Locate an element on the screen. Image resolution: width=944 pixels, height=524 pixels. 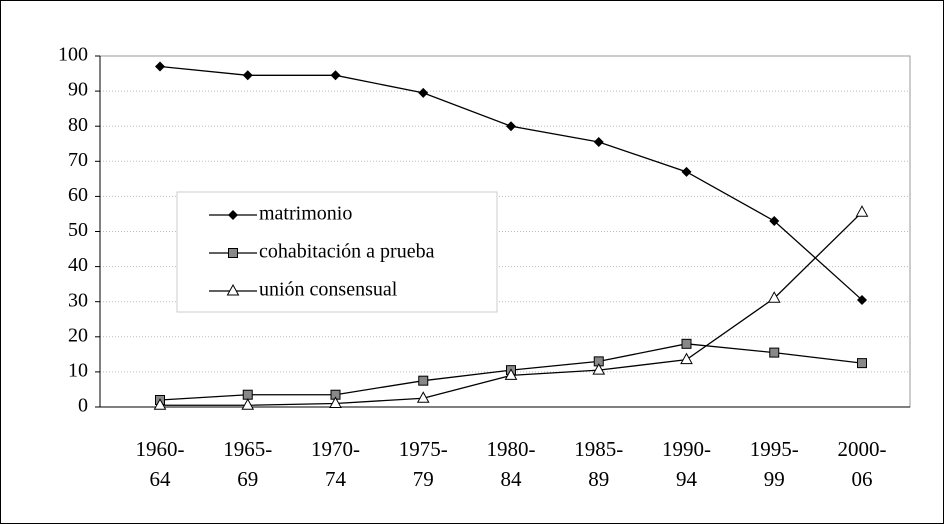
legend-label: matrimonio is located at coordinates (305, 214).